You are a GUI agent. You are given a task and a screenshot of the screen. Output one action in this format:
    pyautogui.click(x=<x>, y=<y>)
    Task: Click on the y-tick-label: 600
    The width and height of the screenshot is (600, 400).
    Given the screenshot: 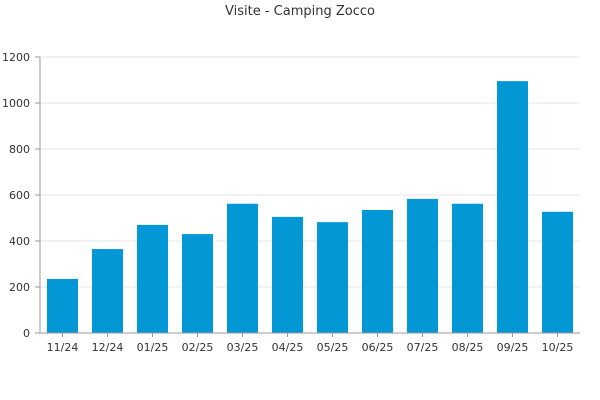 What is the action you would take?
    pyautogui.click(x=19, y=195)
    